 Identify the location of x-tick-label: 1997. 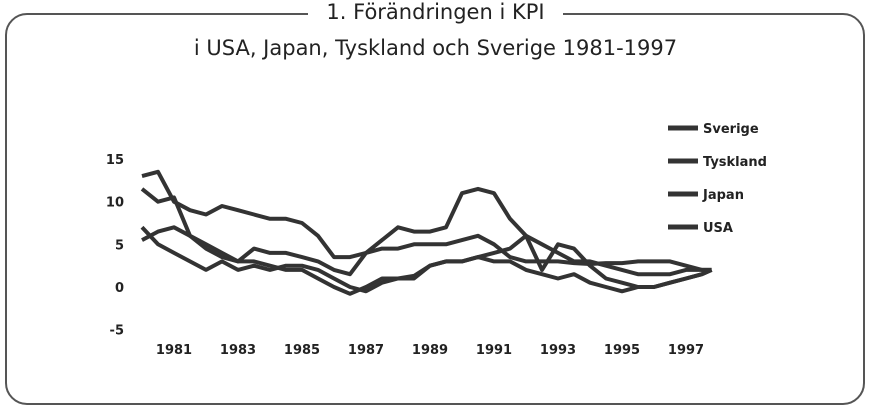
(686, 350).